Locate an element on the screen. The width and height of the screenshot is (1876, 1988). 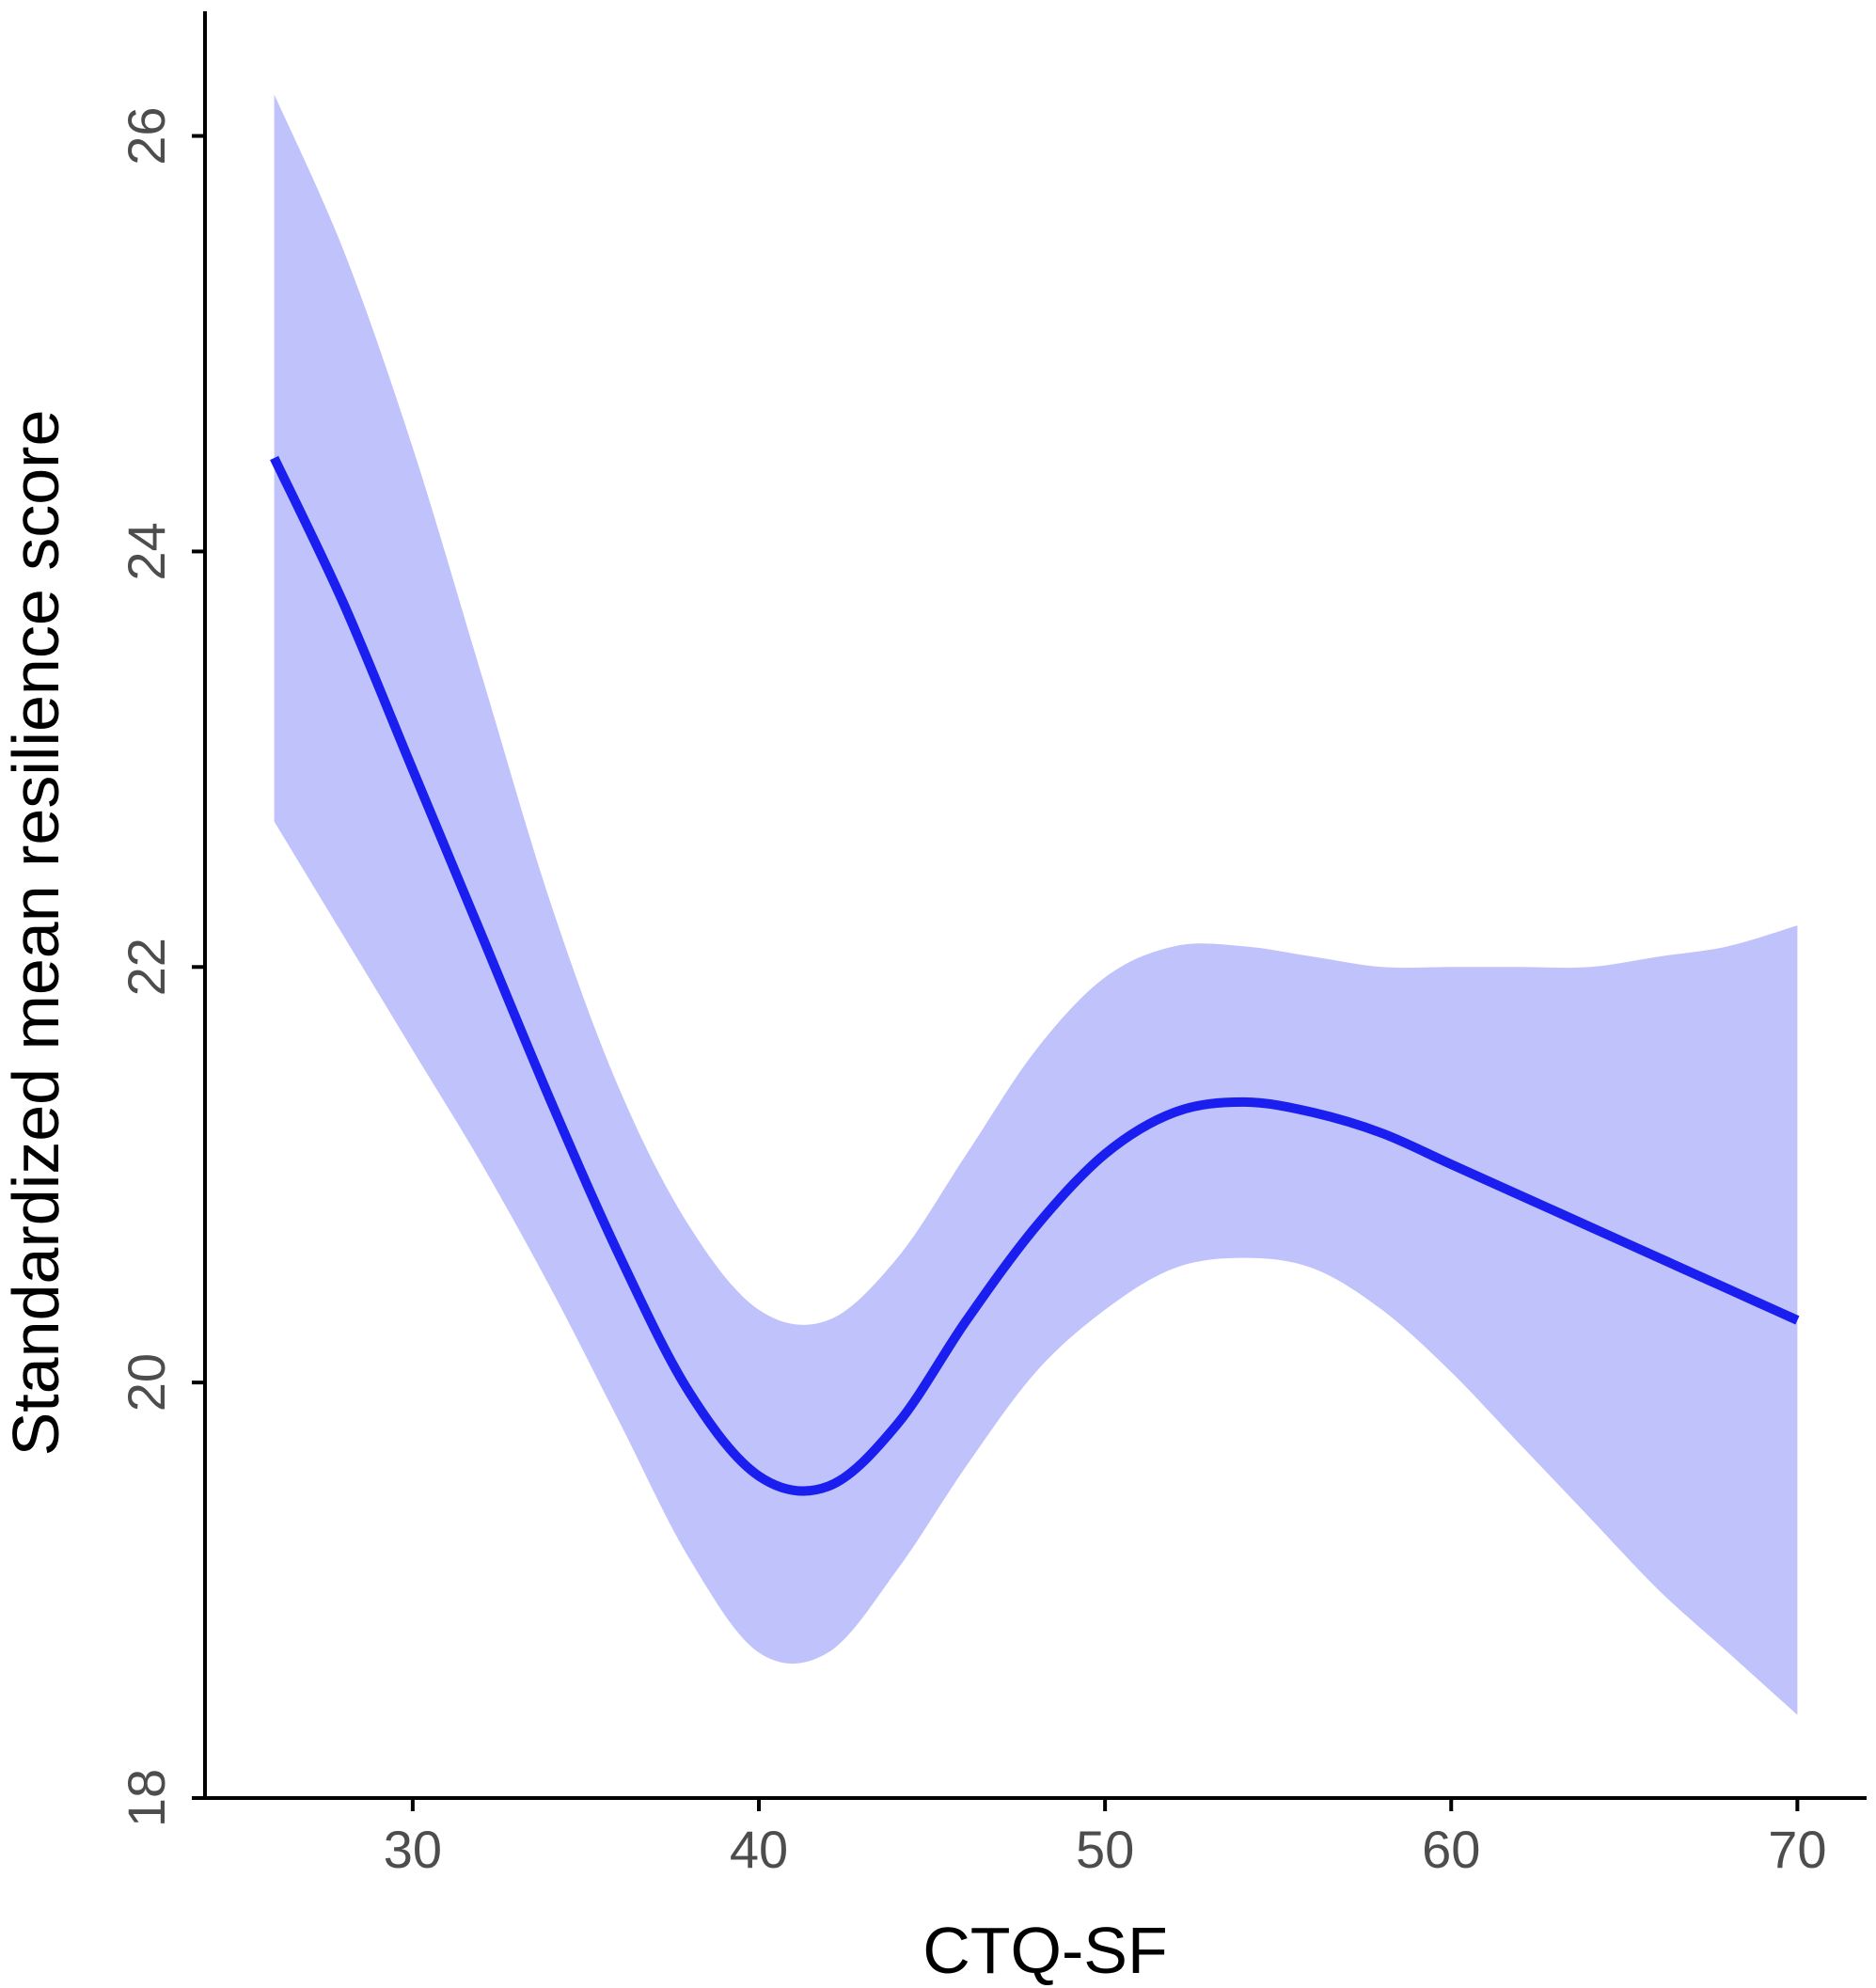
y-tick-label: 20 is located at coordinates (146, 1382).